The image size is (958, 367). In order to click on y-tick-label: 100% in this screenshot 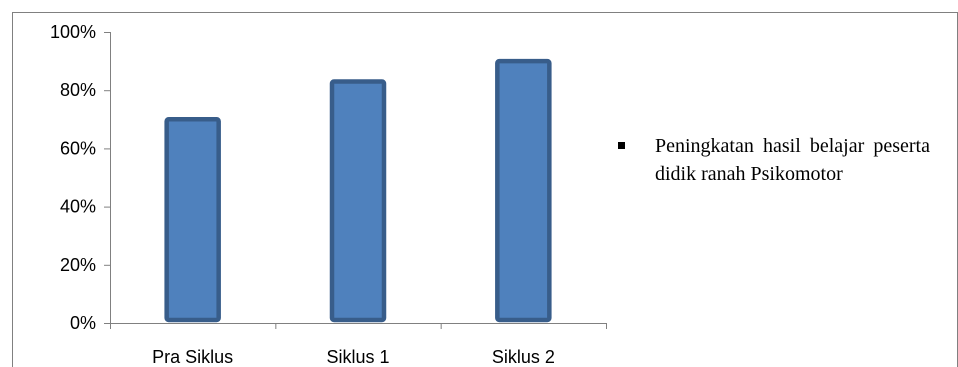, I will do `click(73, 32)`.